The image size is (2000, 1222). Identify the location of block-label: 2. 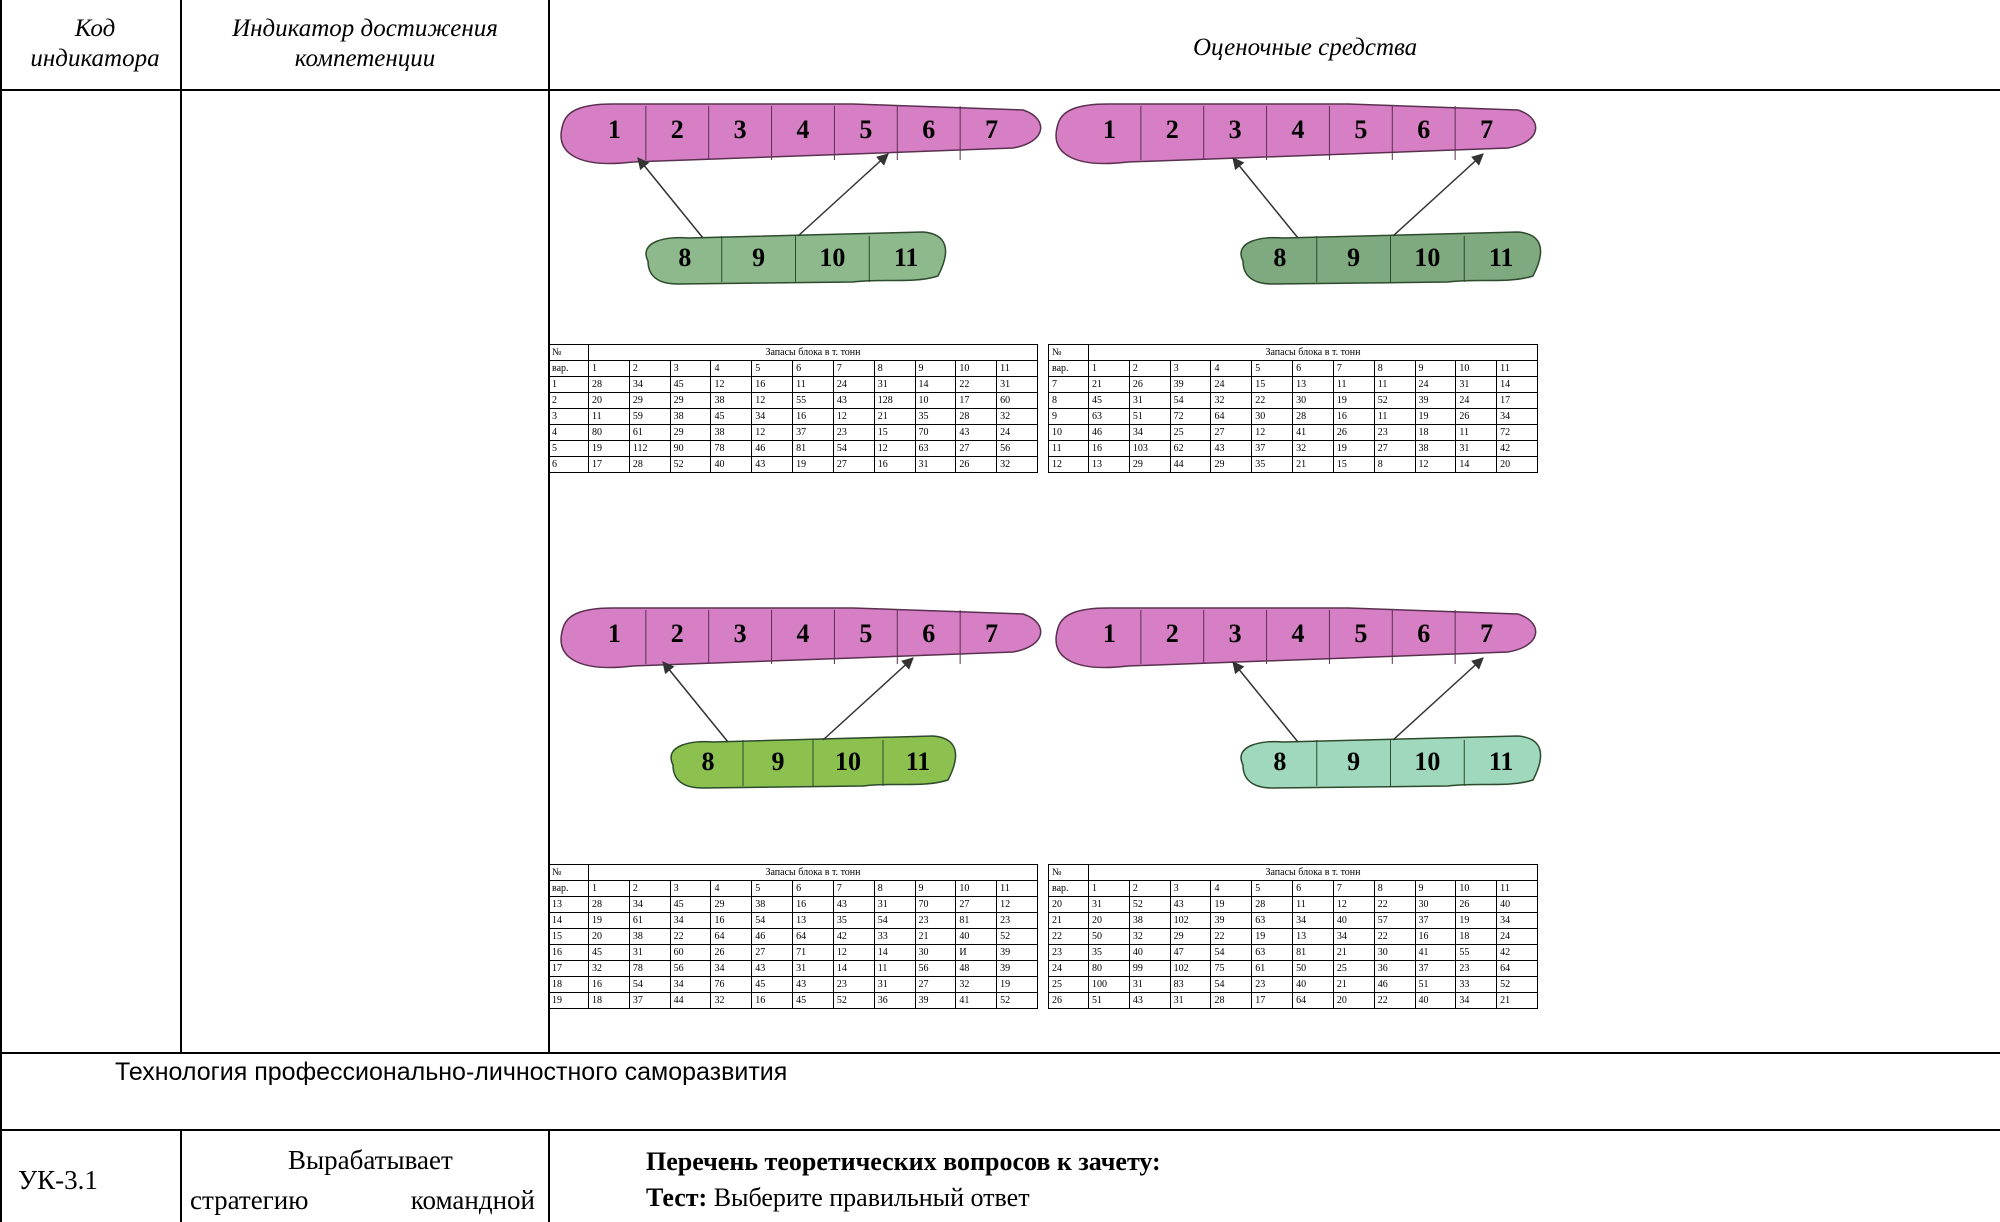
(677, 129).